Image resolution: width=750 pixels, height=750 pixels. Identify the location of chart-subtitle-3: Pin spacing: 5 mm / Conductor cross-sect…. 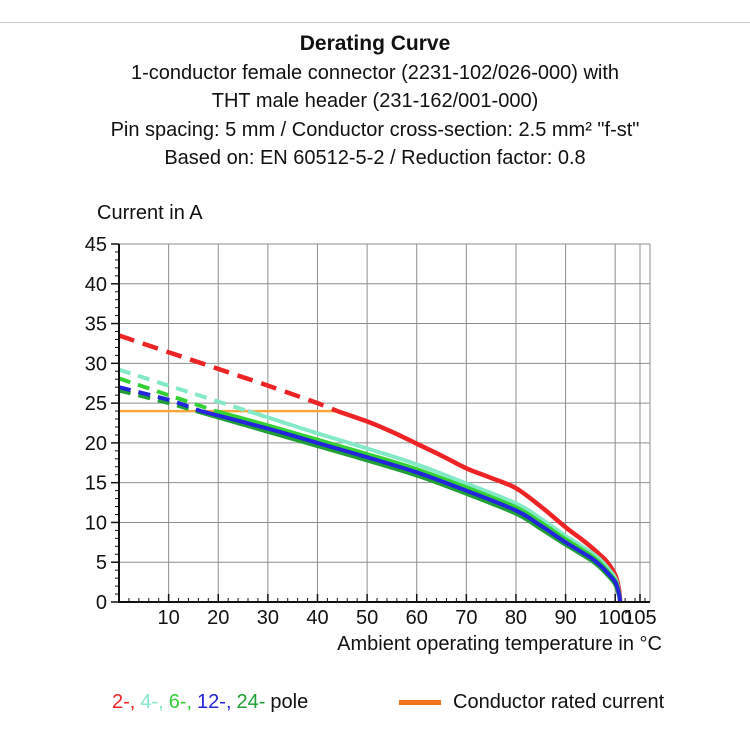
(375, 129).